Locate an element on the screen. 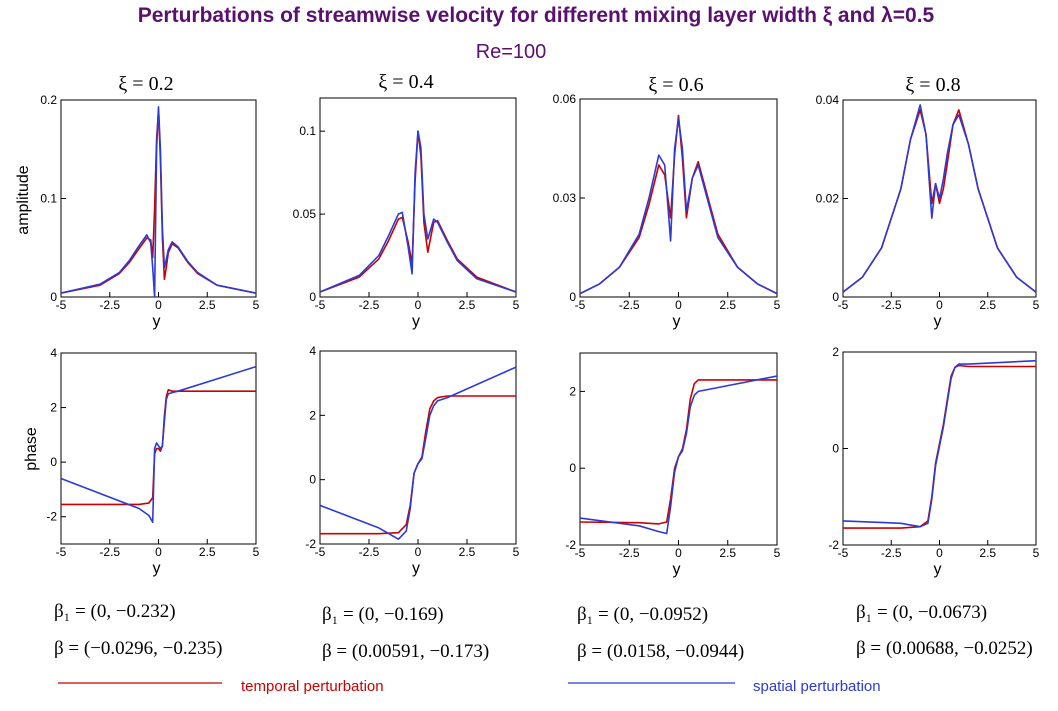 Image resolution: width=1058 pixels, height=711 pixels. amplitude-row-label: amplitude is located at coordinates (23, 199).